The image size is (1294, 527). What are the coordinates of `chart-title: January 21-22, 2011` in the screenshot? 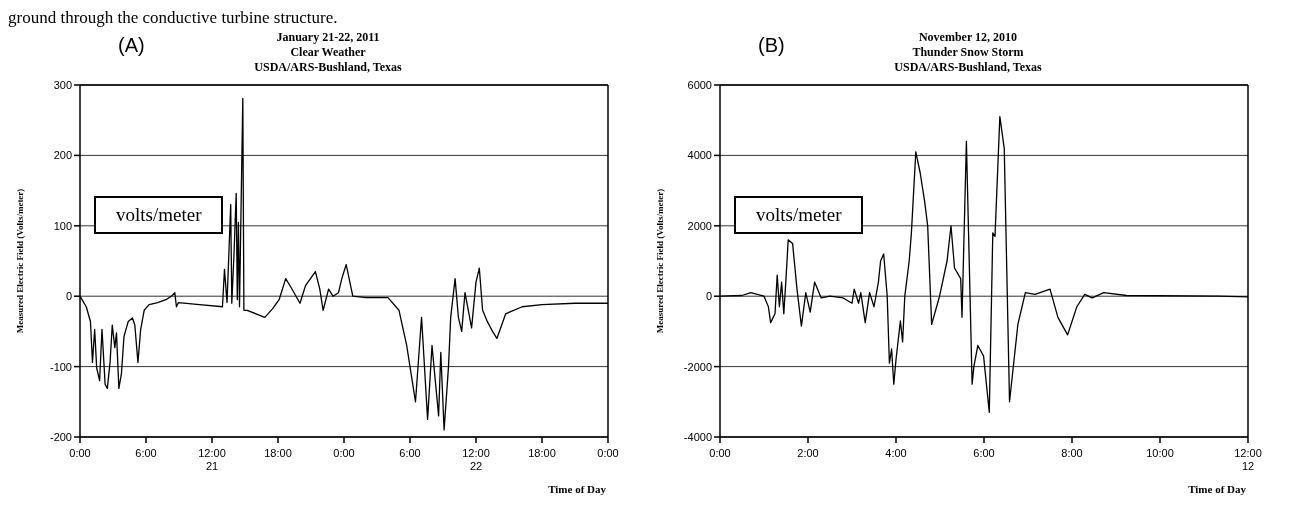 It's located at (328, 37).